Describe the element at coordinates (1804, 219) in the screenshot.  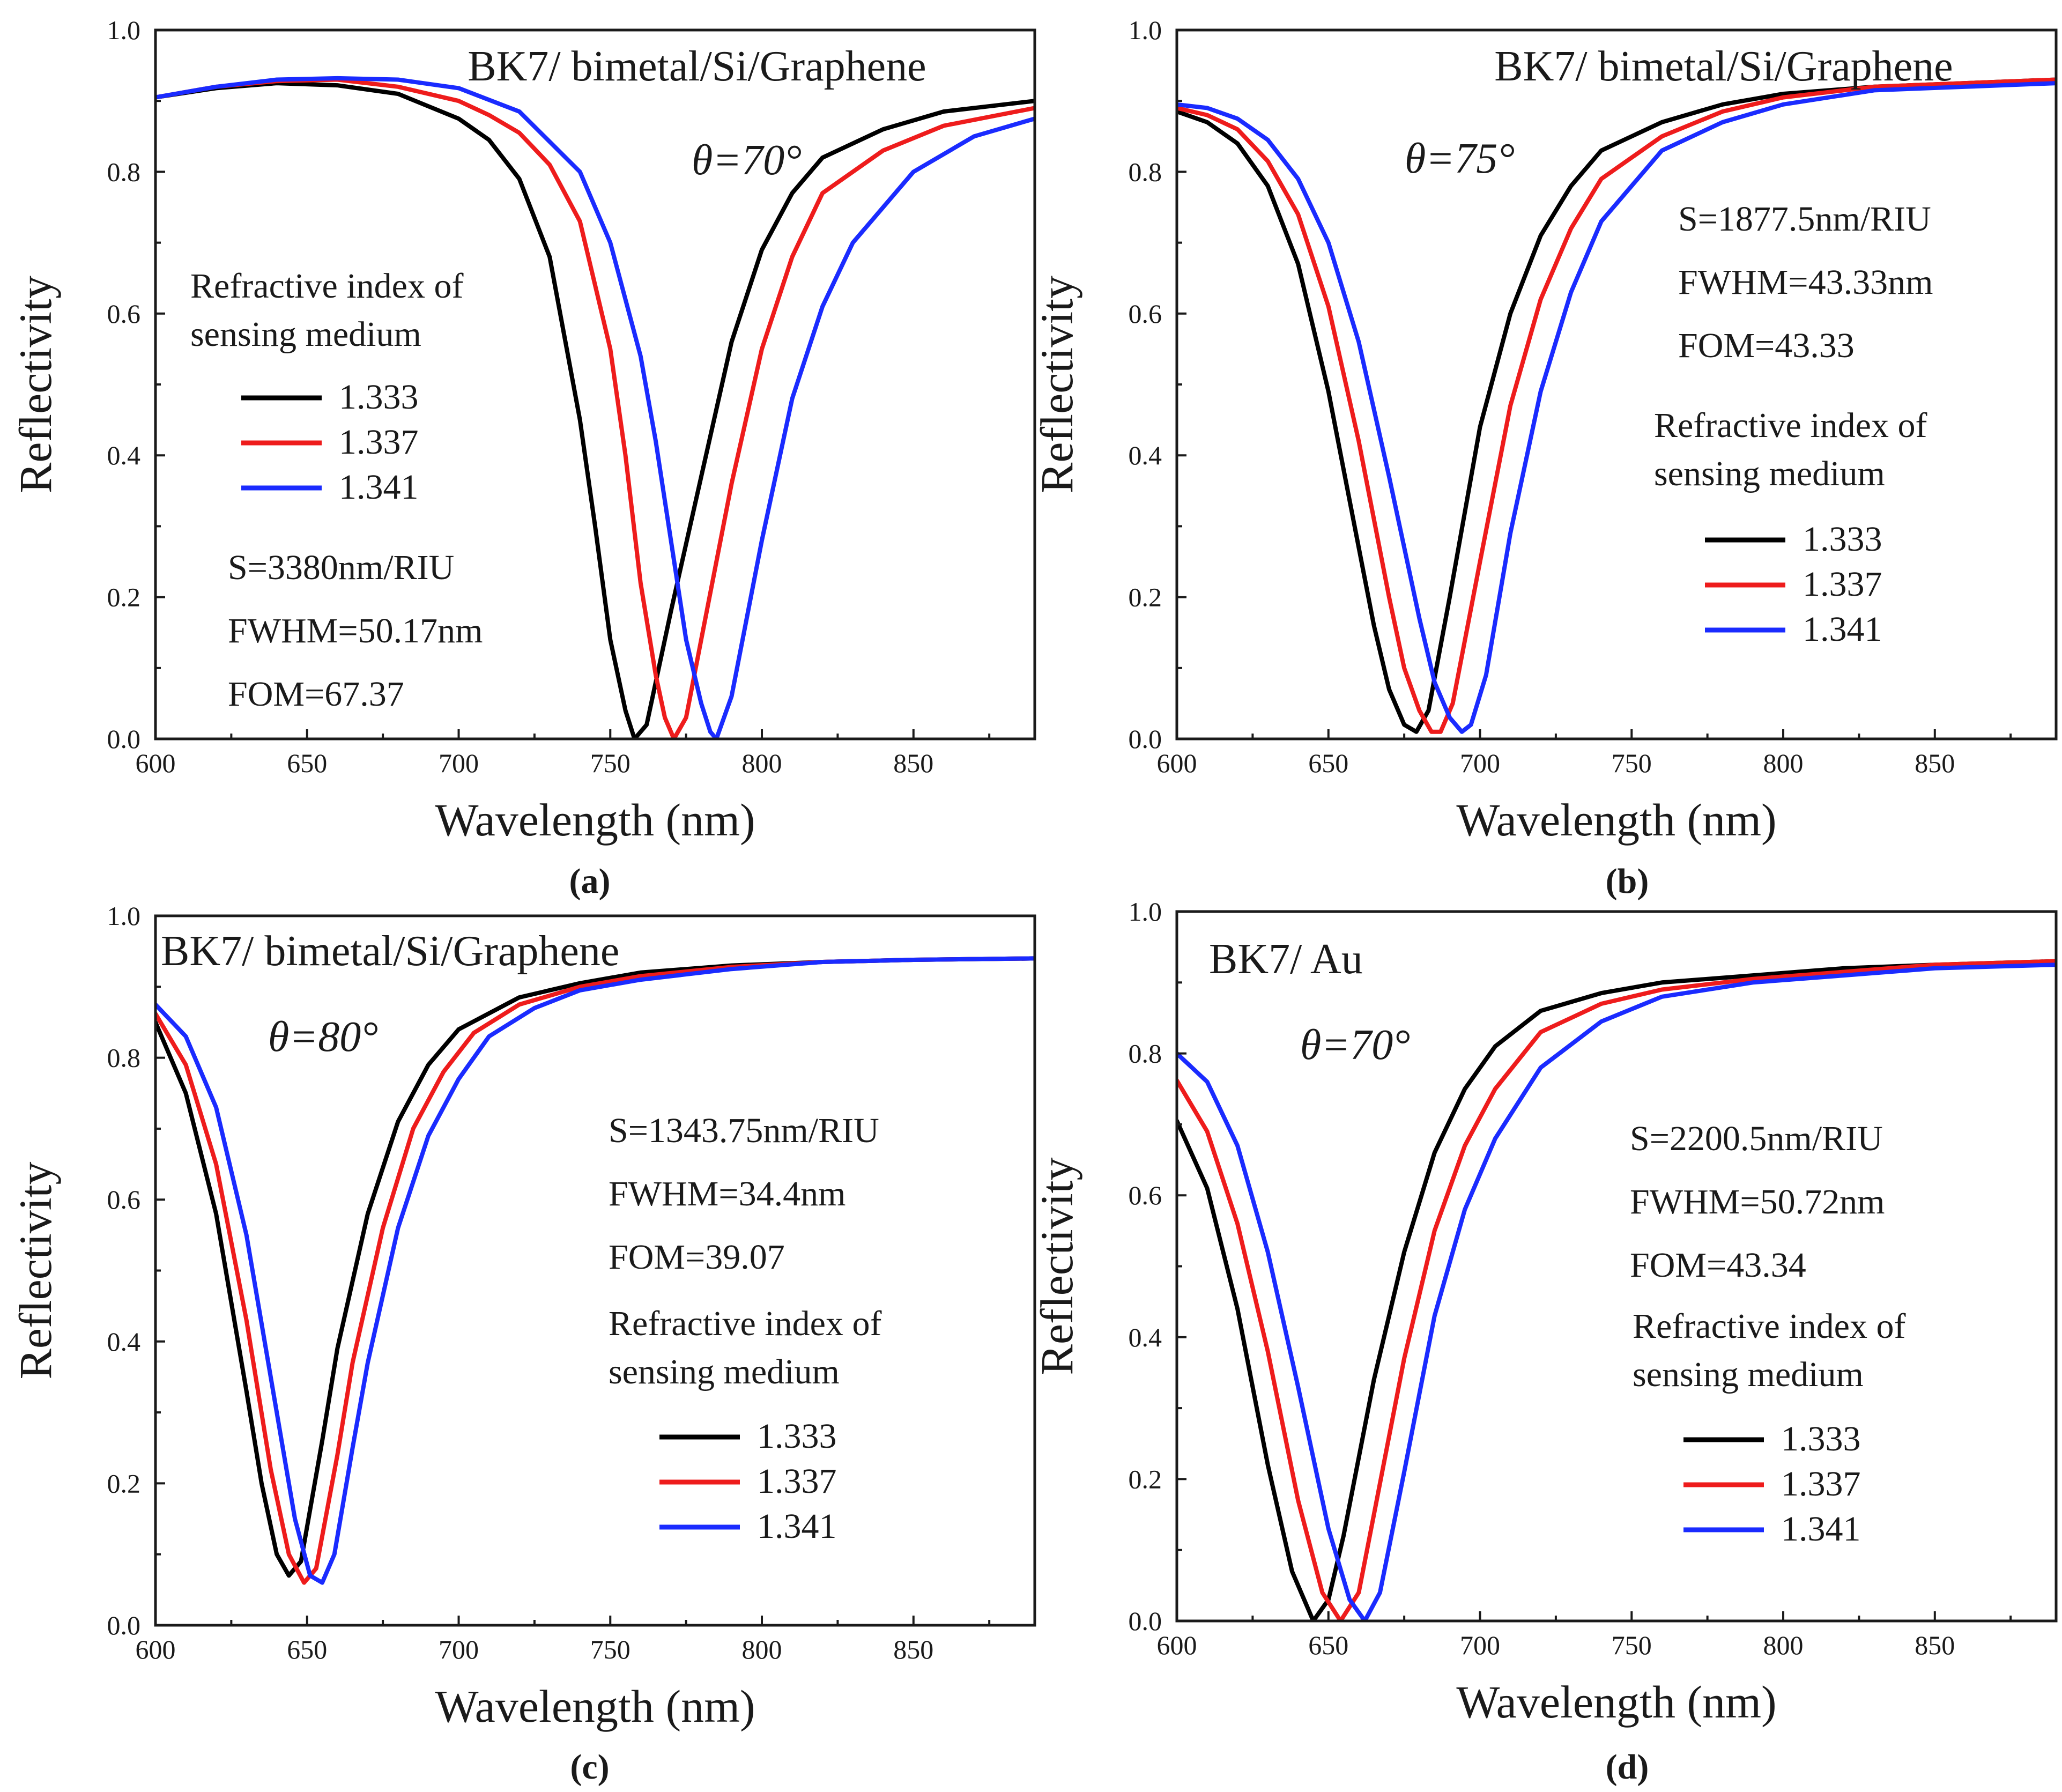
I see `annotation-text: S=1877.5nm/RIU` at that location.